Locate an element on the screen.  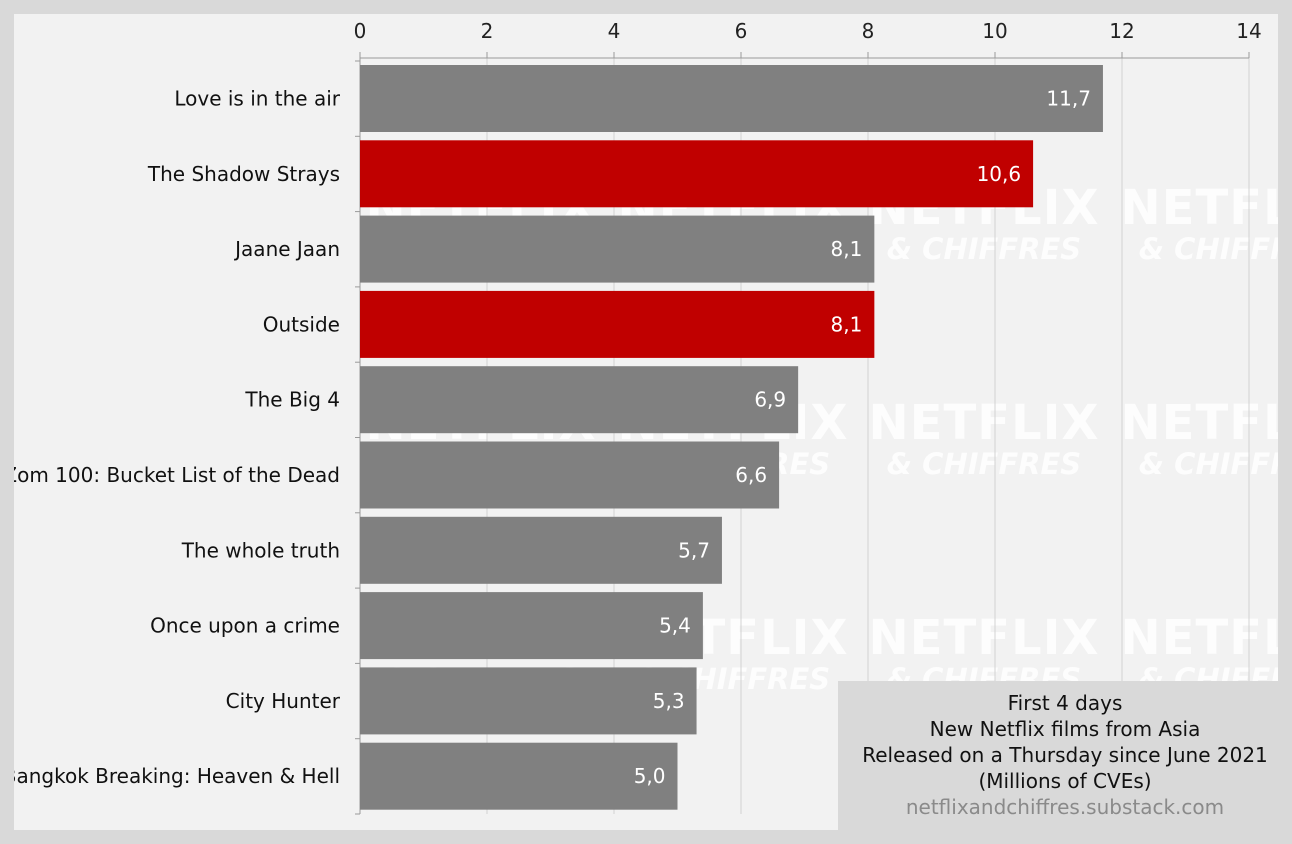
bar-value-label: 5,3 is located at coordinates (669, 701).